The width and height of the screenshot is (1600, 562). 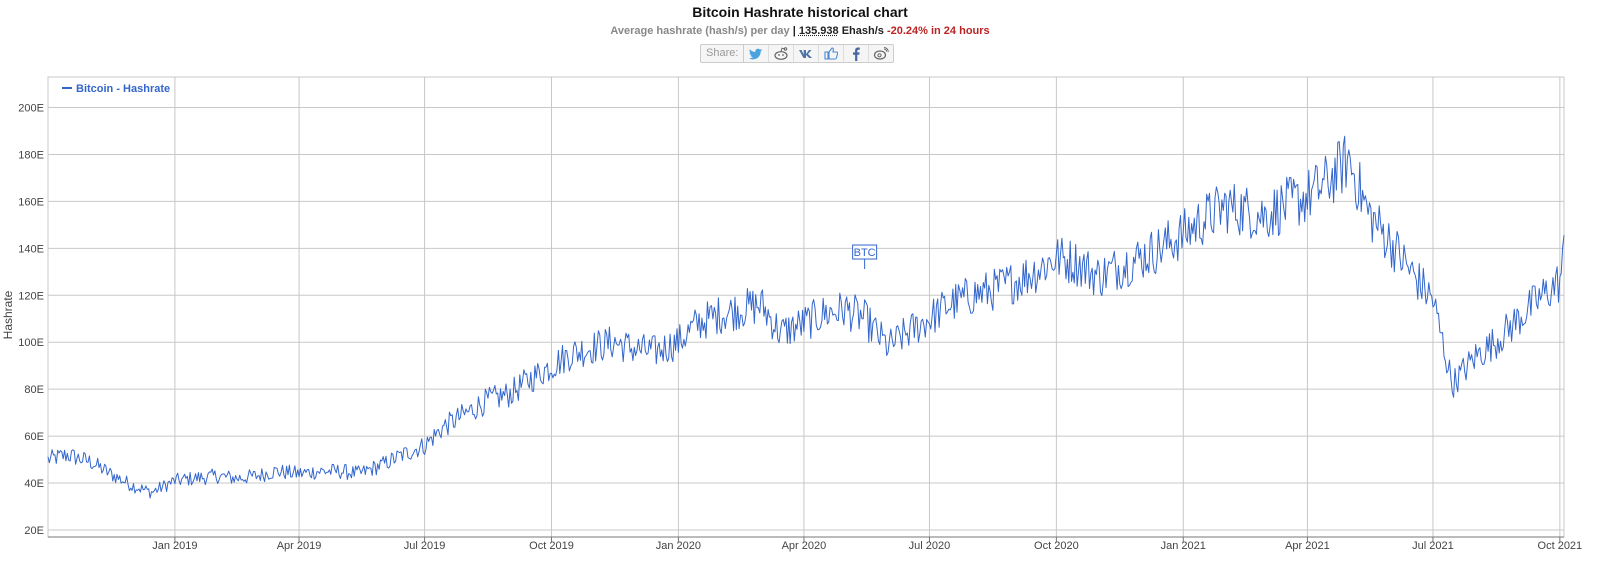 I want to click on y-tick-label: 160E, so click(x=31, y=202).